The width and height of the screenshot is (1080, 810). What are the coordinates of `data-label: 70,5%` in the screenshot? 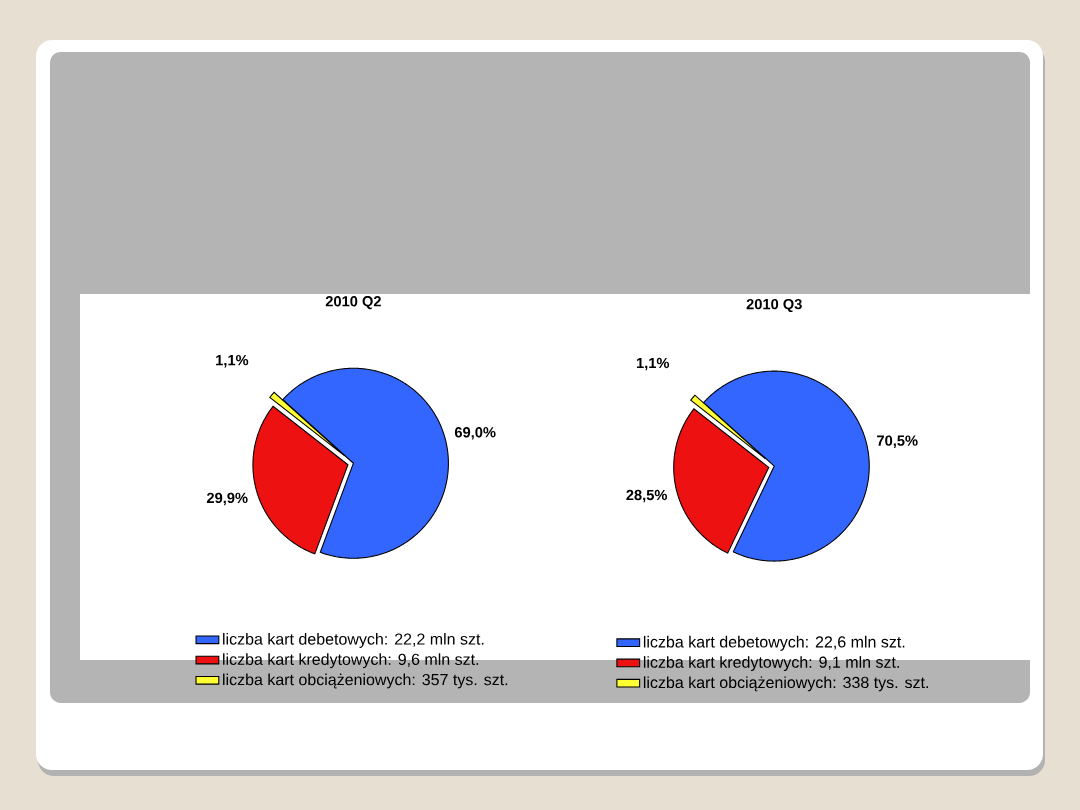 It's located at (897, 441).